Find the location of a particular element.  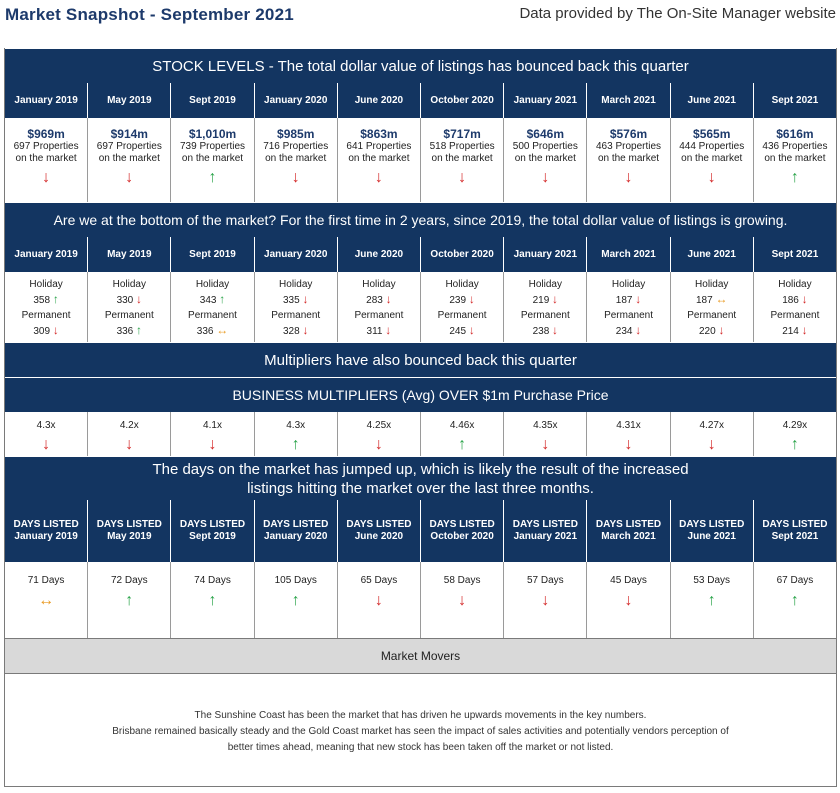

stock-dollar-value: $969m is located at coordinates (46, 134).